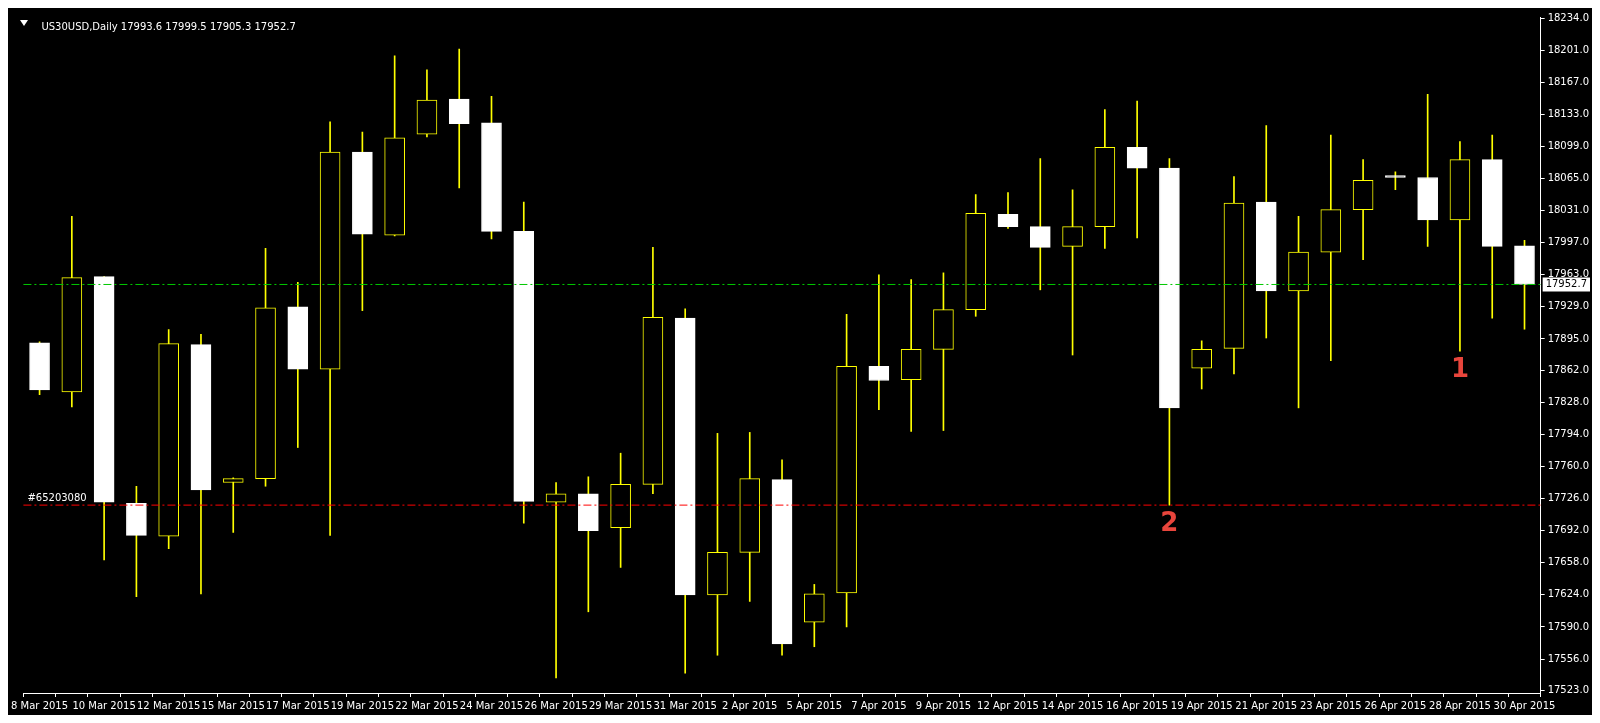 The image size is (1600, 723). Describe the element at coordinates (1568, 81) in the screenshot. I see `y-tick-label: 18167.0` at that location.